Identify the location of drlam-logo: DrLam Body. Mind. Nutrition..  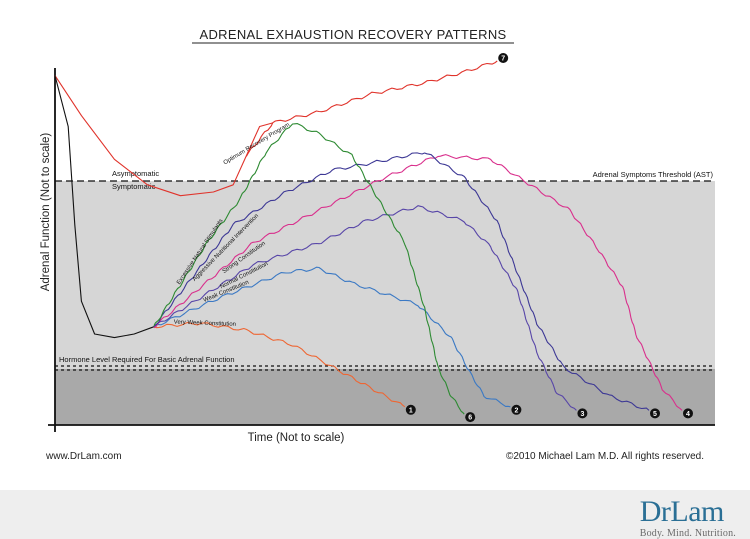
(688, 518).